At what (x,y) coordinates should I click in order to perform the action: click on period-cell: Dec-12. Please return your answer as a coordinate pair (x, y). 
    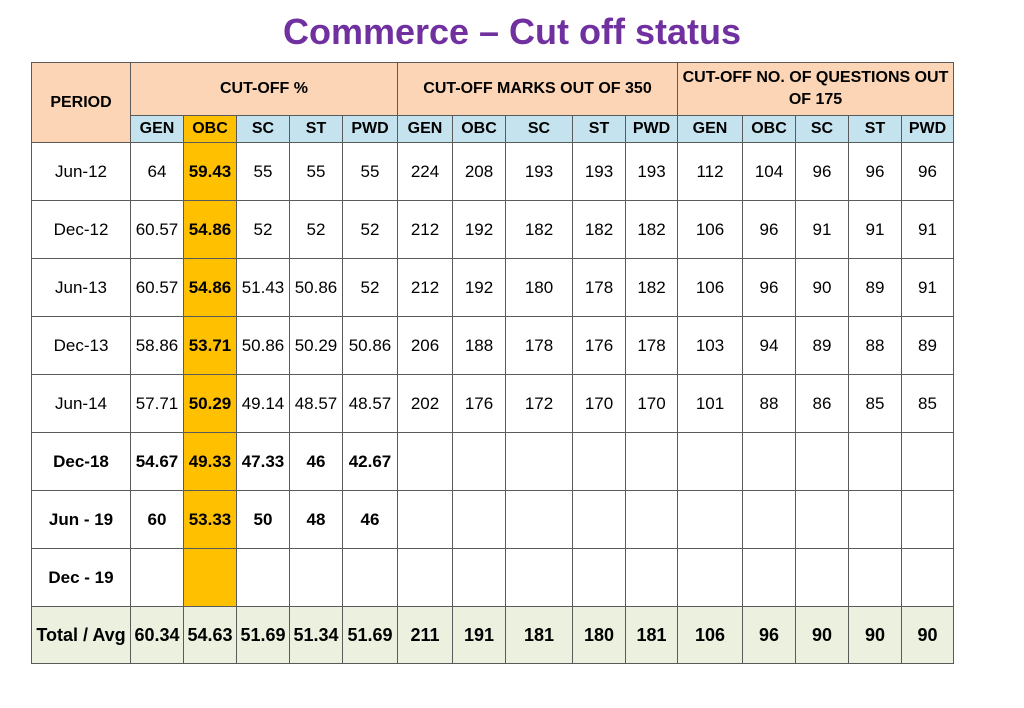
    Looking at the image, I should click on (81, 229).